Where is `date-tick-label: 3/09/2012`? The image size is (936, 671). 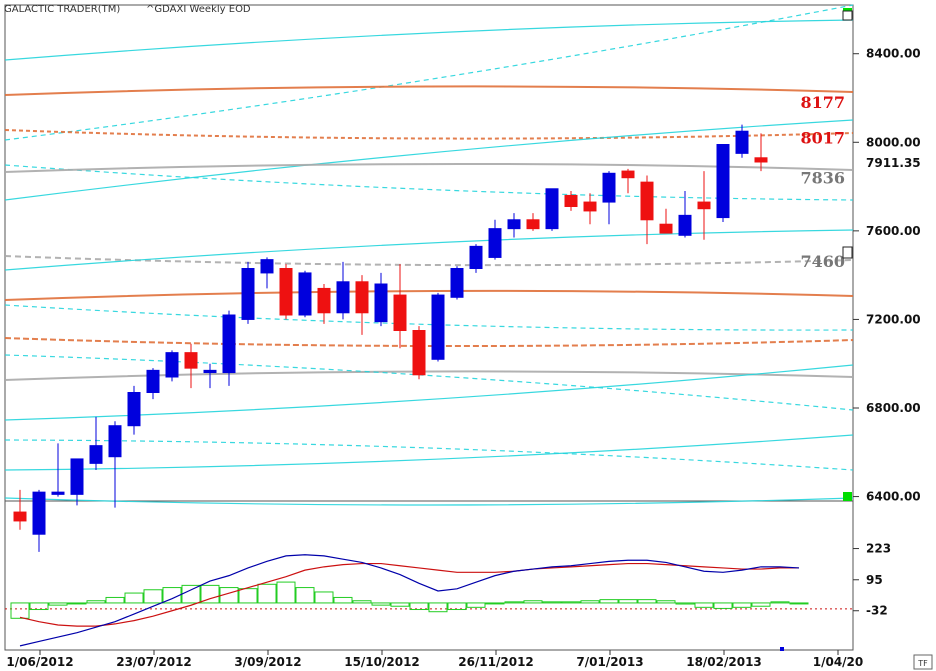
date-tick-label: 3/09/2012 is located at coordinates (267, 662).